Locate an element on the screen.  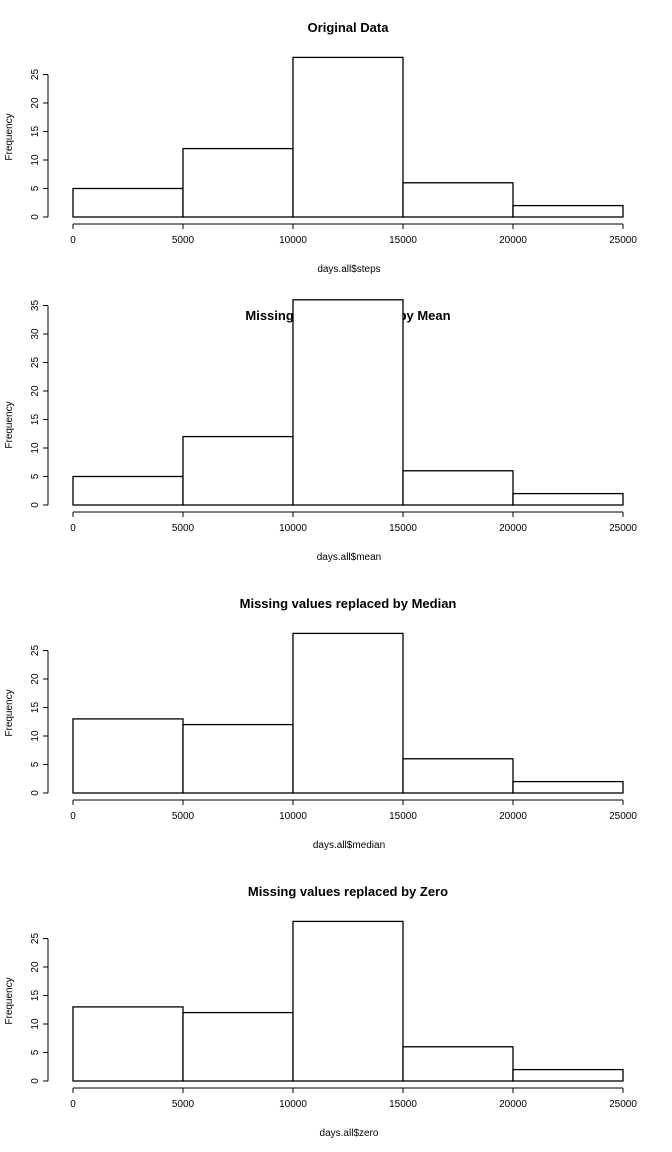
x-axis-label: days.all$median is located at coordinates (349, 845).